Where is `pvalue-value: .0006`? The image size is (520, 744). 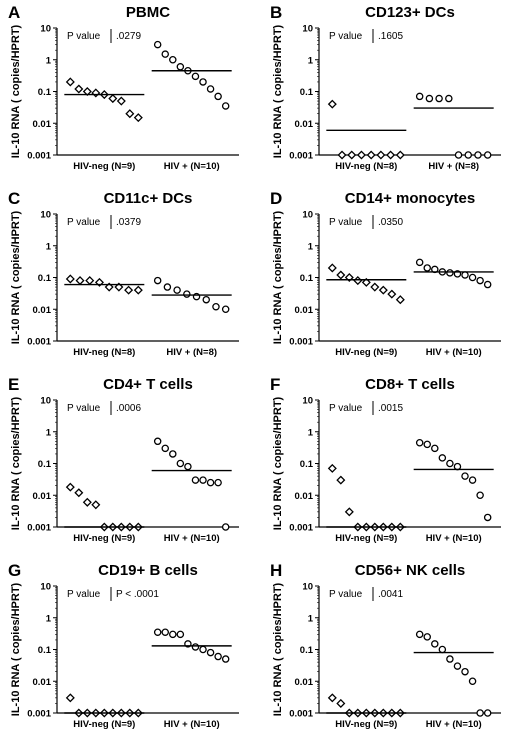 pvalue-value: .0006 is located at coordinates (128, 408).